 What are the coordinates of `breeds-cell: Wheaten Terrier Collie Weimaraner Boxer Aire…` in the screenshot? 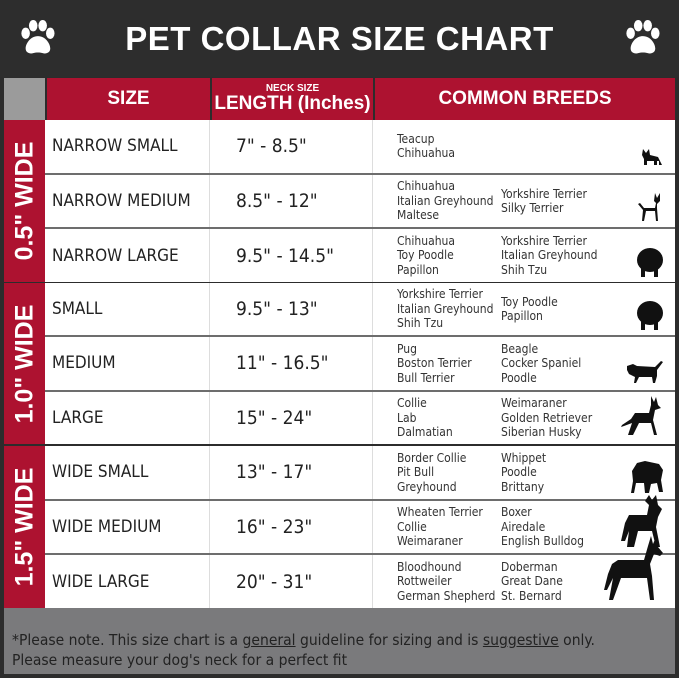 It's located at (524, 524).